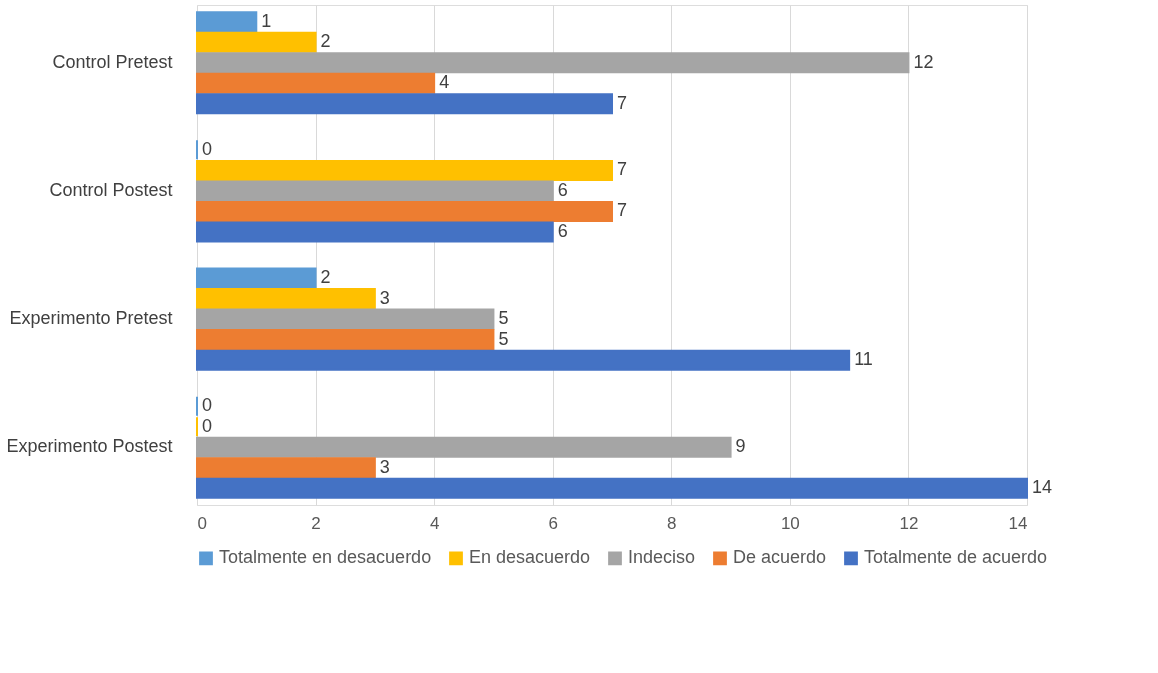 The image size is (1158, 673). I want to click on legend-label: De acuerdo, so click(780, 557).